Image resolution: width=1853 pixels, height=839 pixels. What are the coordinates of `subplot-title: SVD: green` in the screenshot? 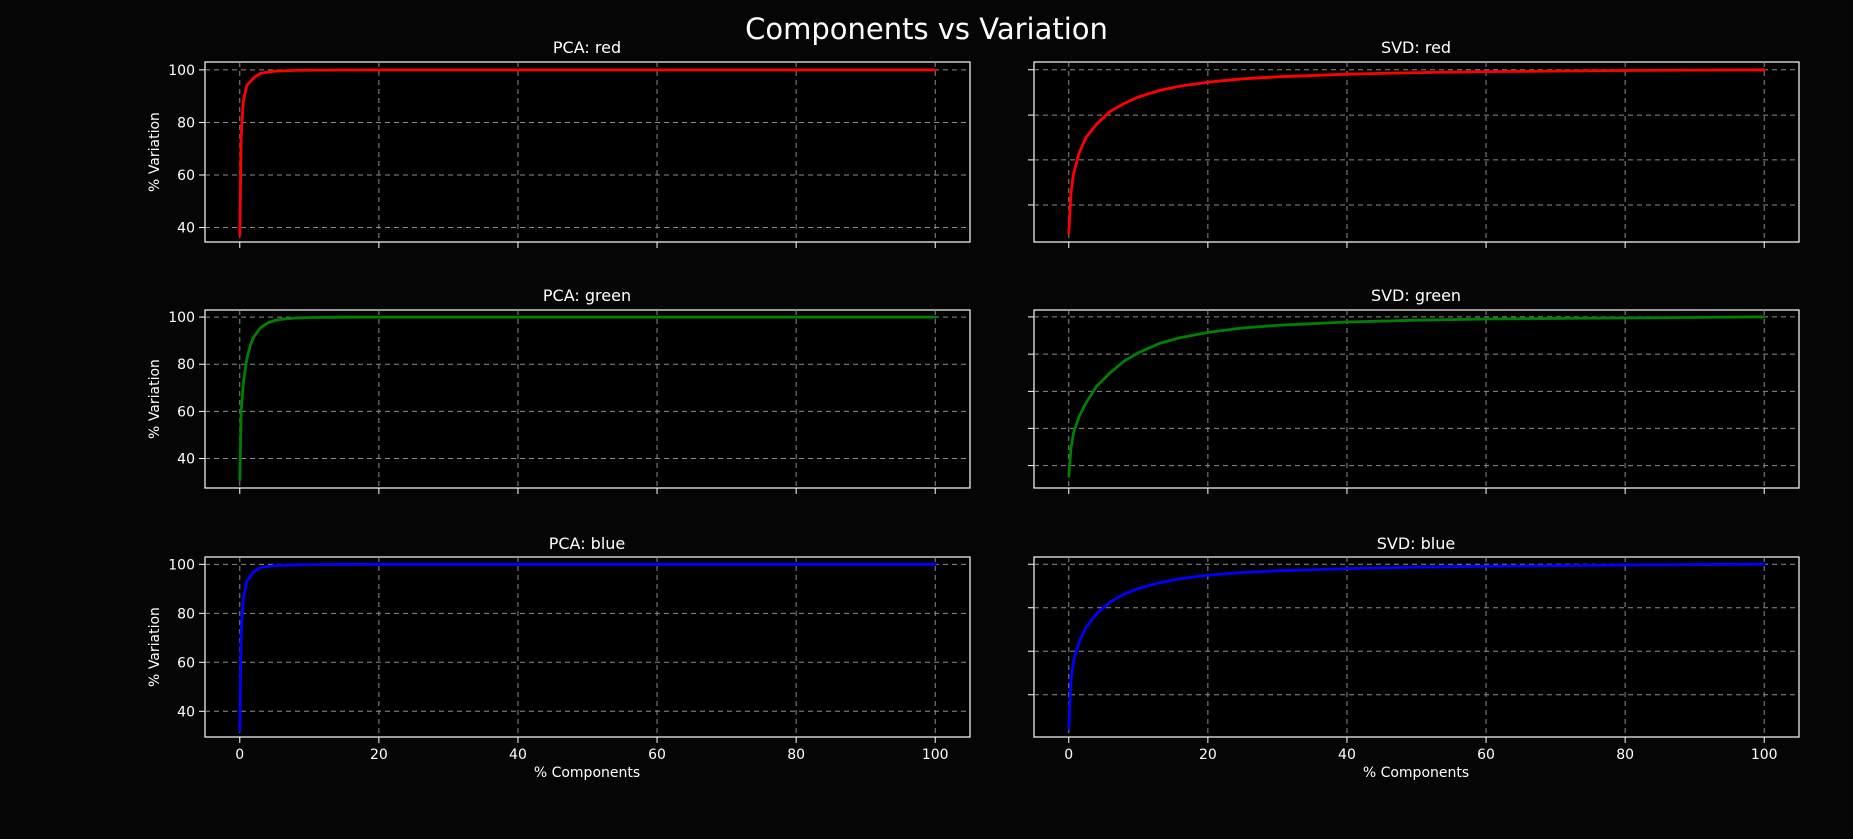 It's located at (1416, 295).